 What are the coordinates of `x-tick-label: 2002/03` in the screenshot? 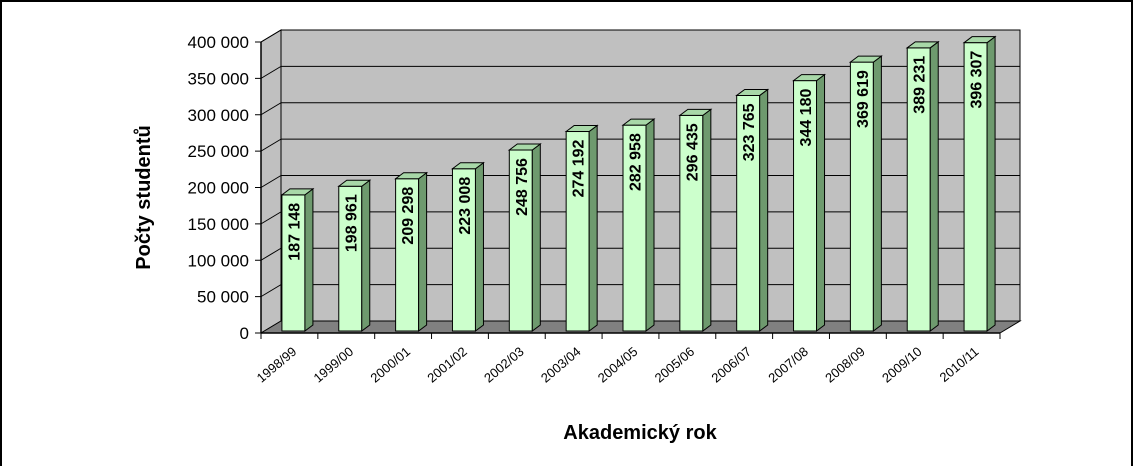 It's located at (504, 365).